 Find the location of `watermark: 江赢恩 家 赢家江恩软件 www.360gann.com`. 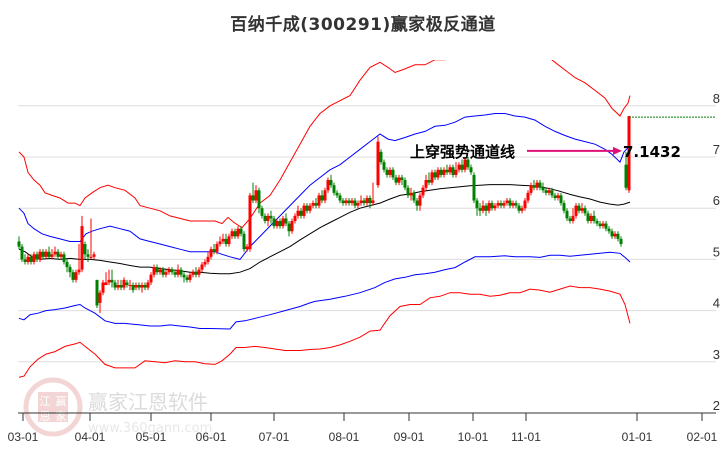

watermark: 江赢恩 家 赢家江恩软件 www.360gann.com is located at coordinates (117, 407).